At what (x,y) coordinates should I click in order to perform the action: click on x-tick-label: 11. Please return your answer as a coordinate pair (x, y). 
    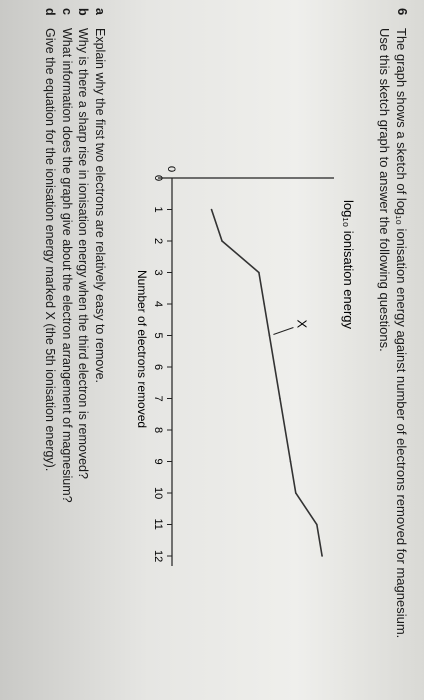
    Looking at the image, I should click on (158, 524).